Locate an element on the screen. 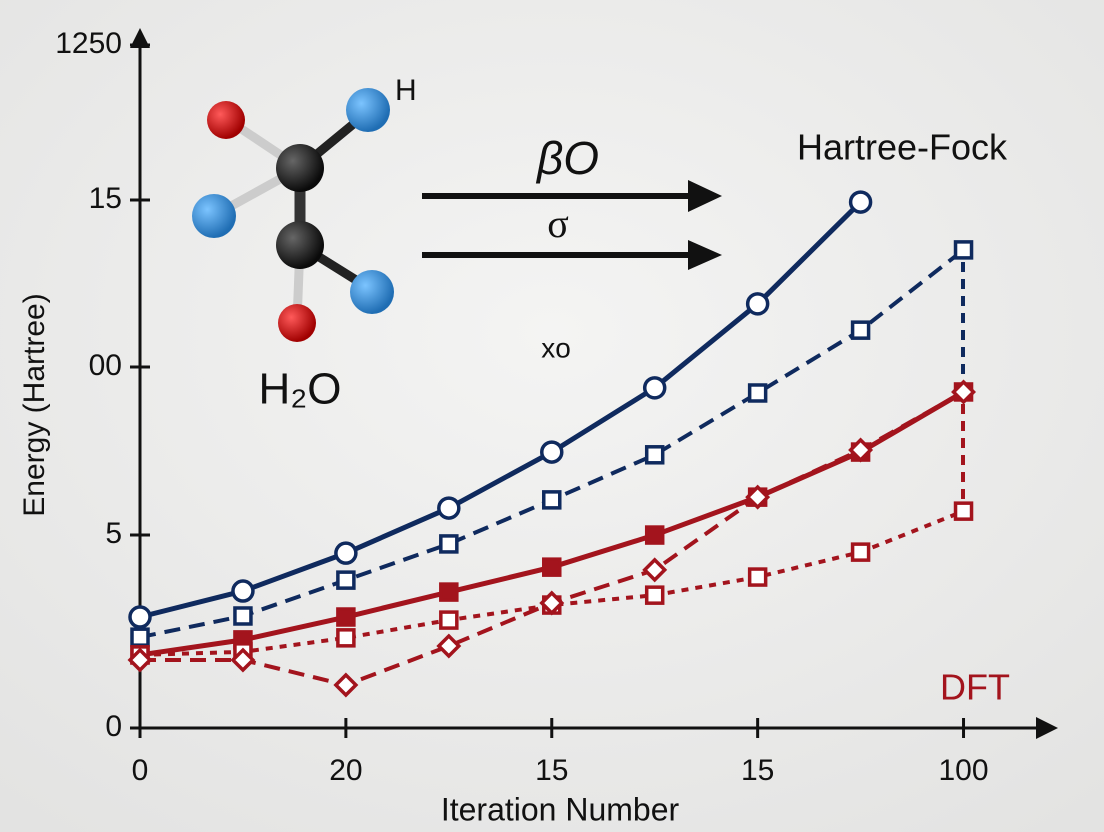 Image resolution: width=1104 pixels, height=832 pixels. series-label: Hartree-Fock is located at coordinates (902, 147).